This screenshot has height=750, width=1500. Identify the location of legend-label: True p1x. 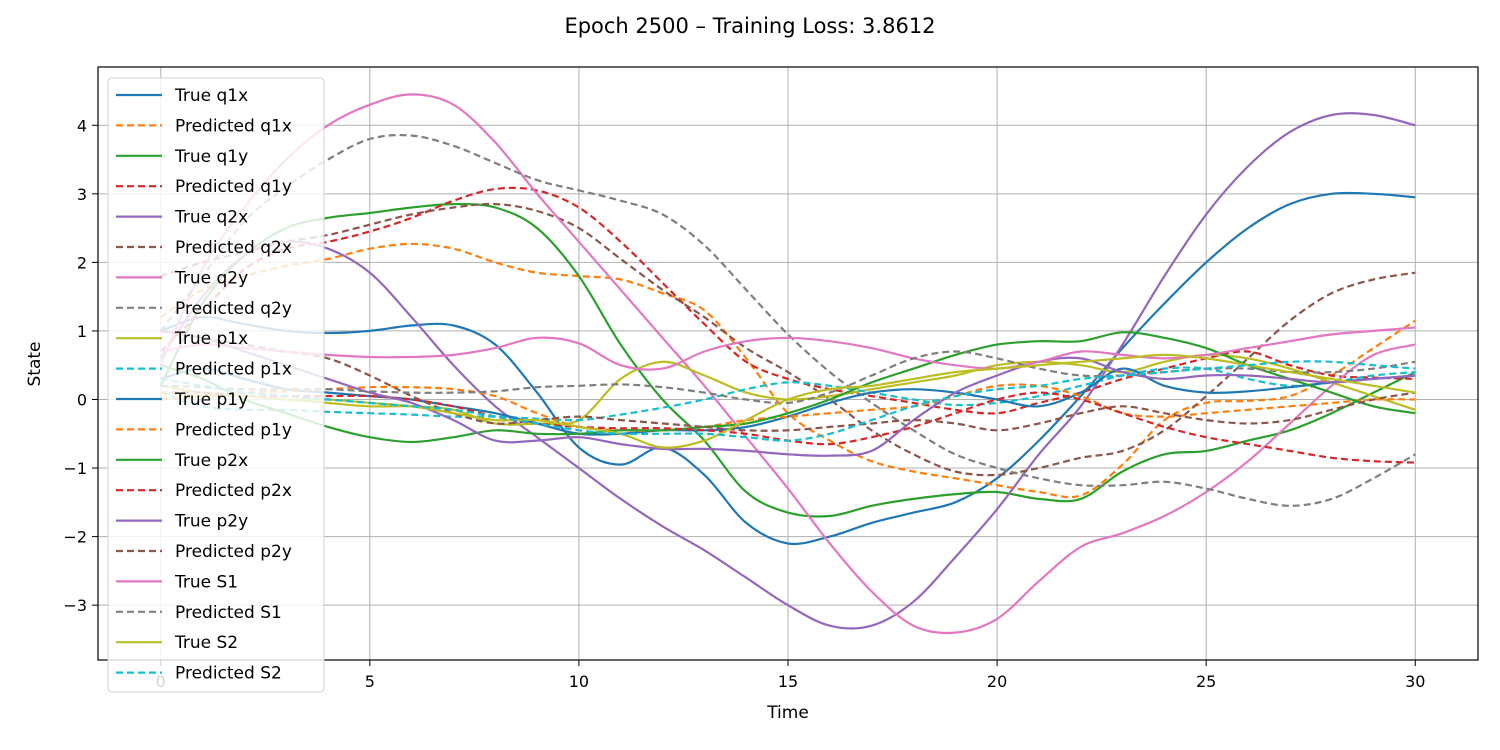
(211, 339).